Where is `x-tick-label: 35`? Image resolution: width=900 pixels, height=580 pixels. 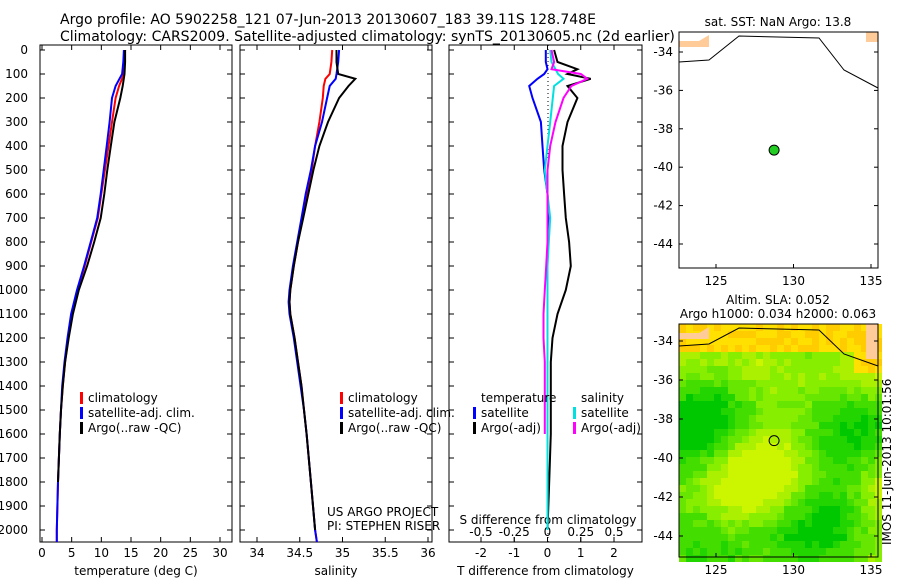 x-tick-label: 35 is located at coordinates (342, 553).